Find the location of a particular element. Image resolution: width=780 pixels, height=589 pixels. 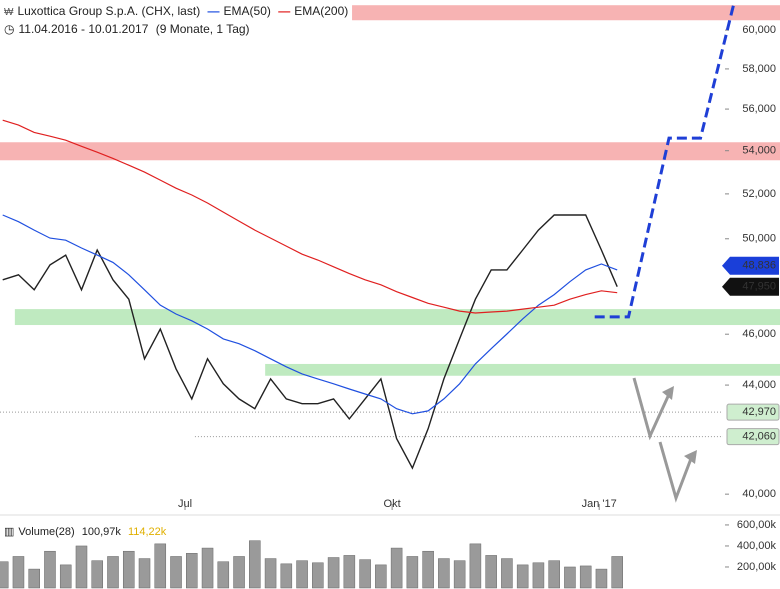

level-label: 42,060 is located at coordinates (759, 437).